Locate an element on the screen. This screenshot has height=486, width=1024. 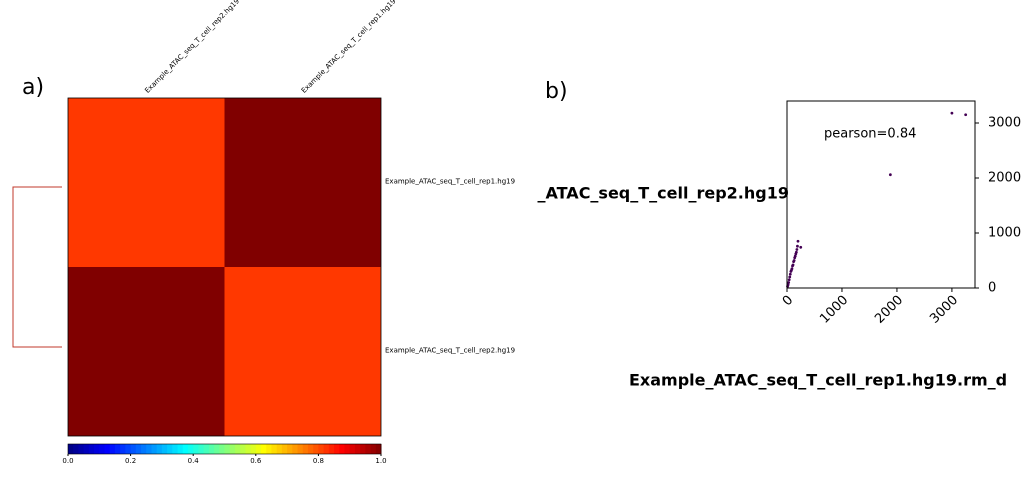
colorbar-tick-label: 0.6 is located at coordinates (256, 461).